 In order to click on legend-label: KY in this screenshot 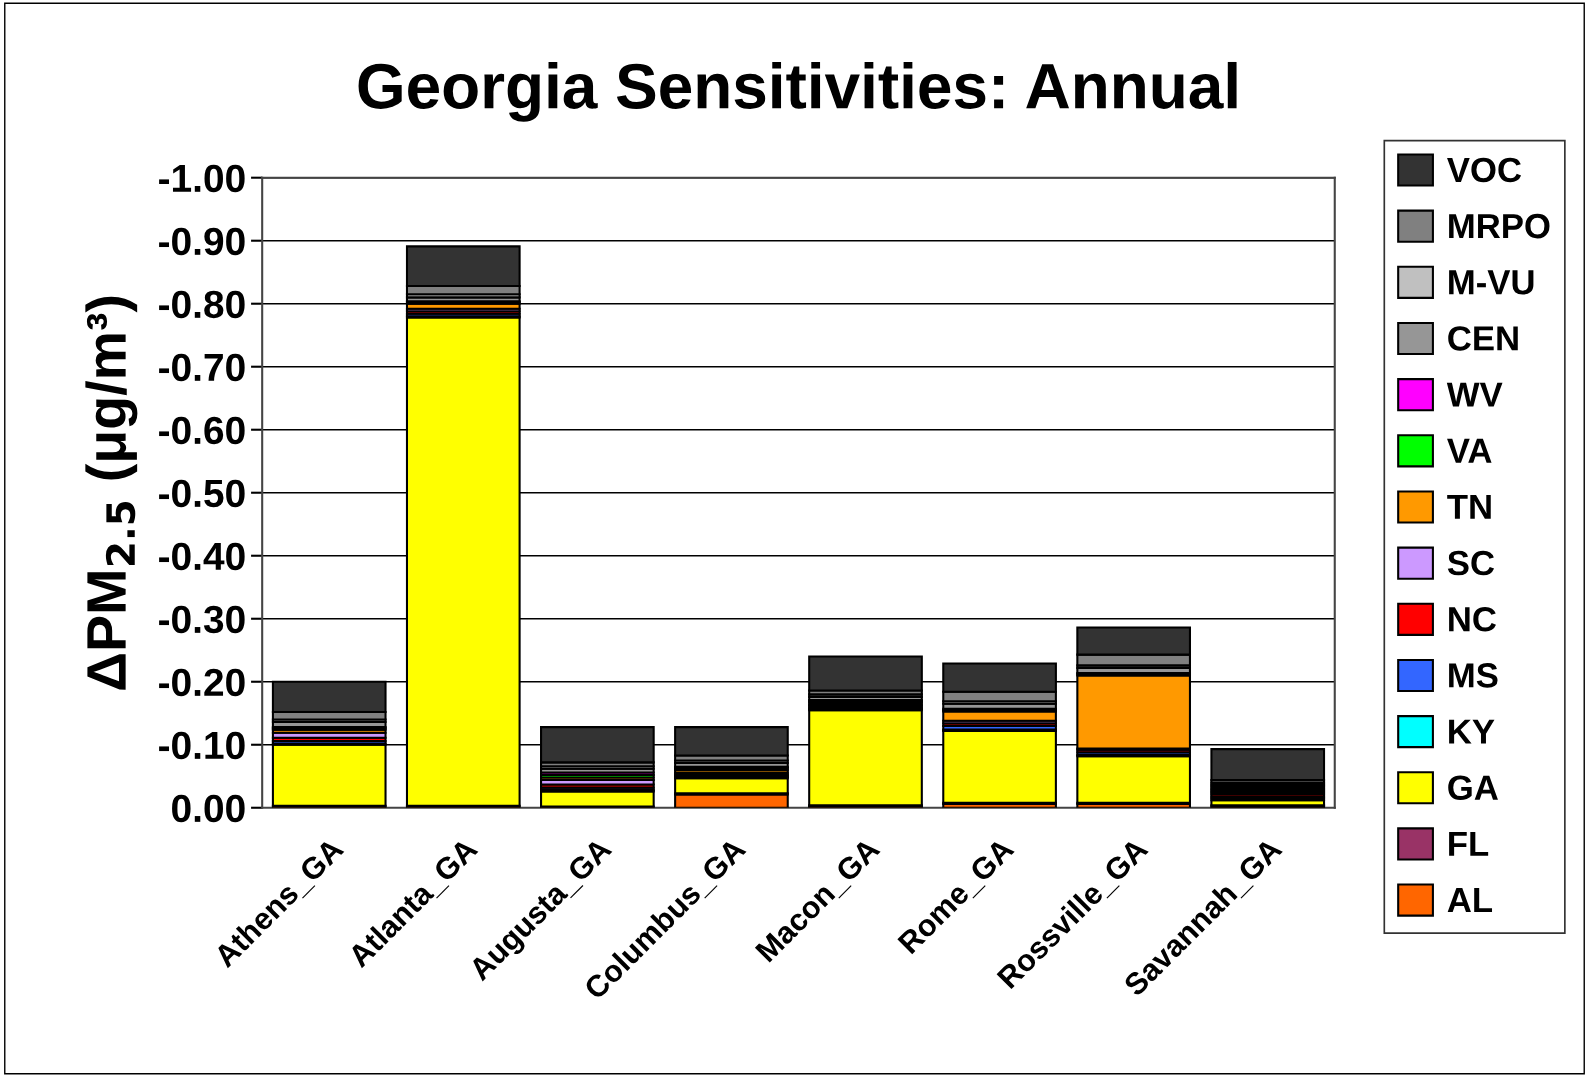, I will do `click(1472, 731)`.